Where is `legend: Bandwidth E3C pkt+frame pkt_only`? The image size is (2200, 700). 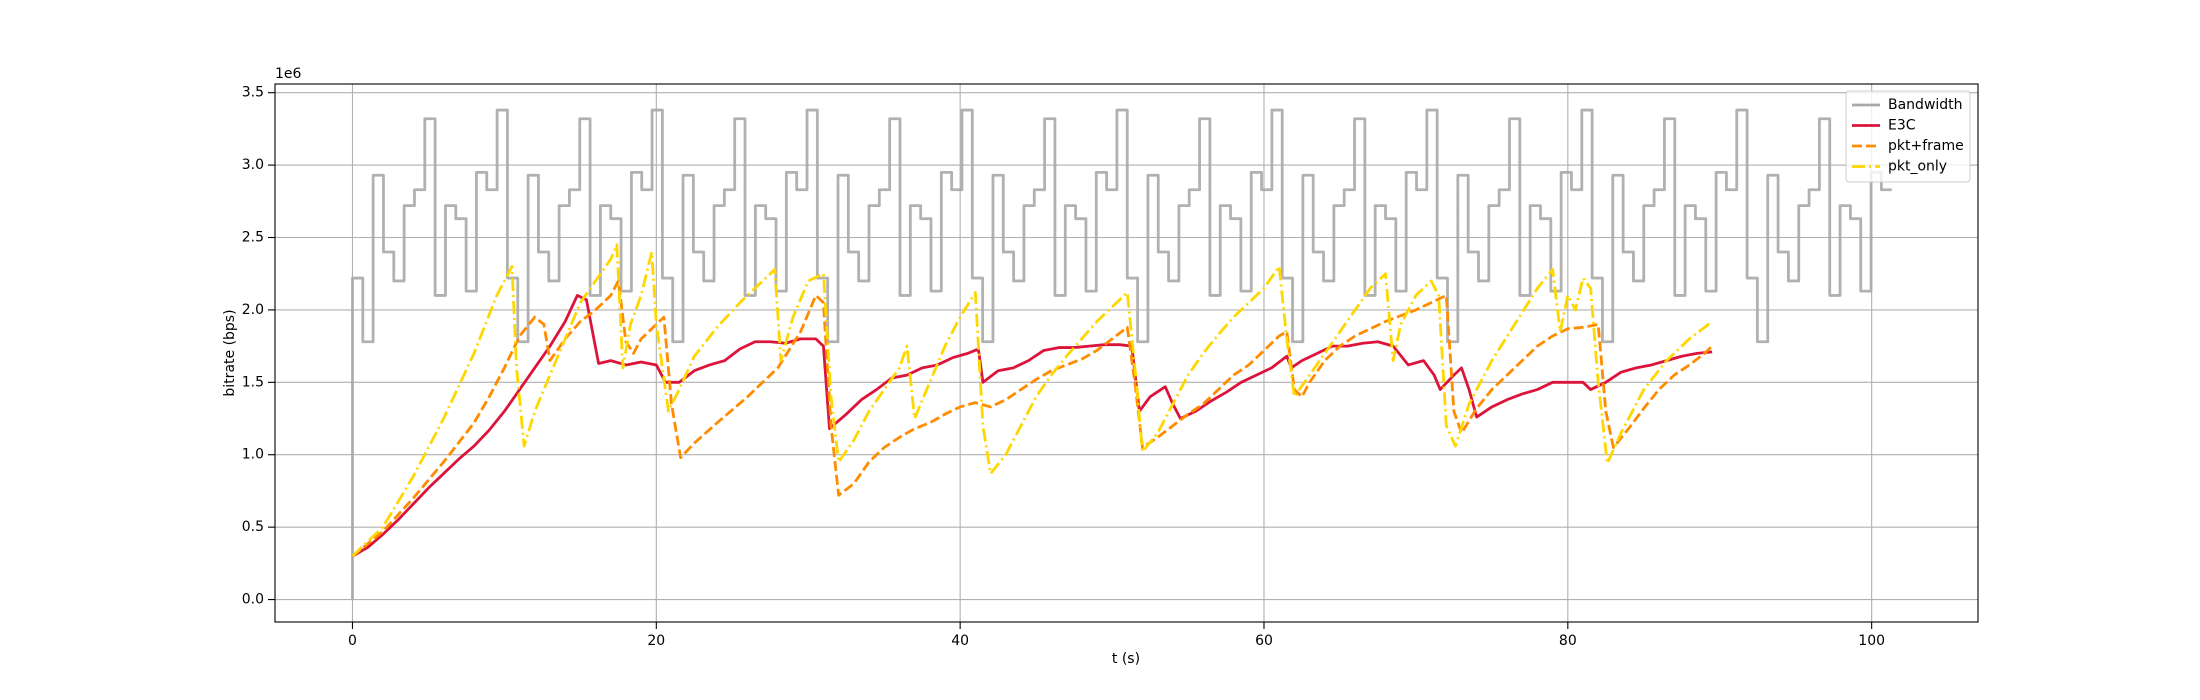
legend: Bandwidth E3C pkt+frame pkt_only is located at coordinates (1908, 136).